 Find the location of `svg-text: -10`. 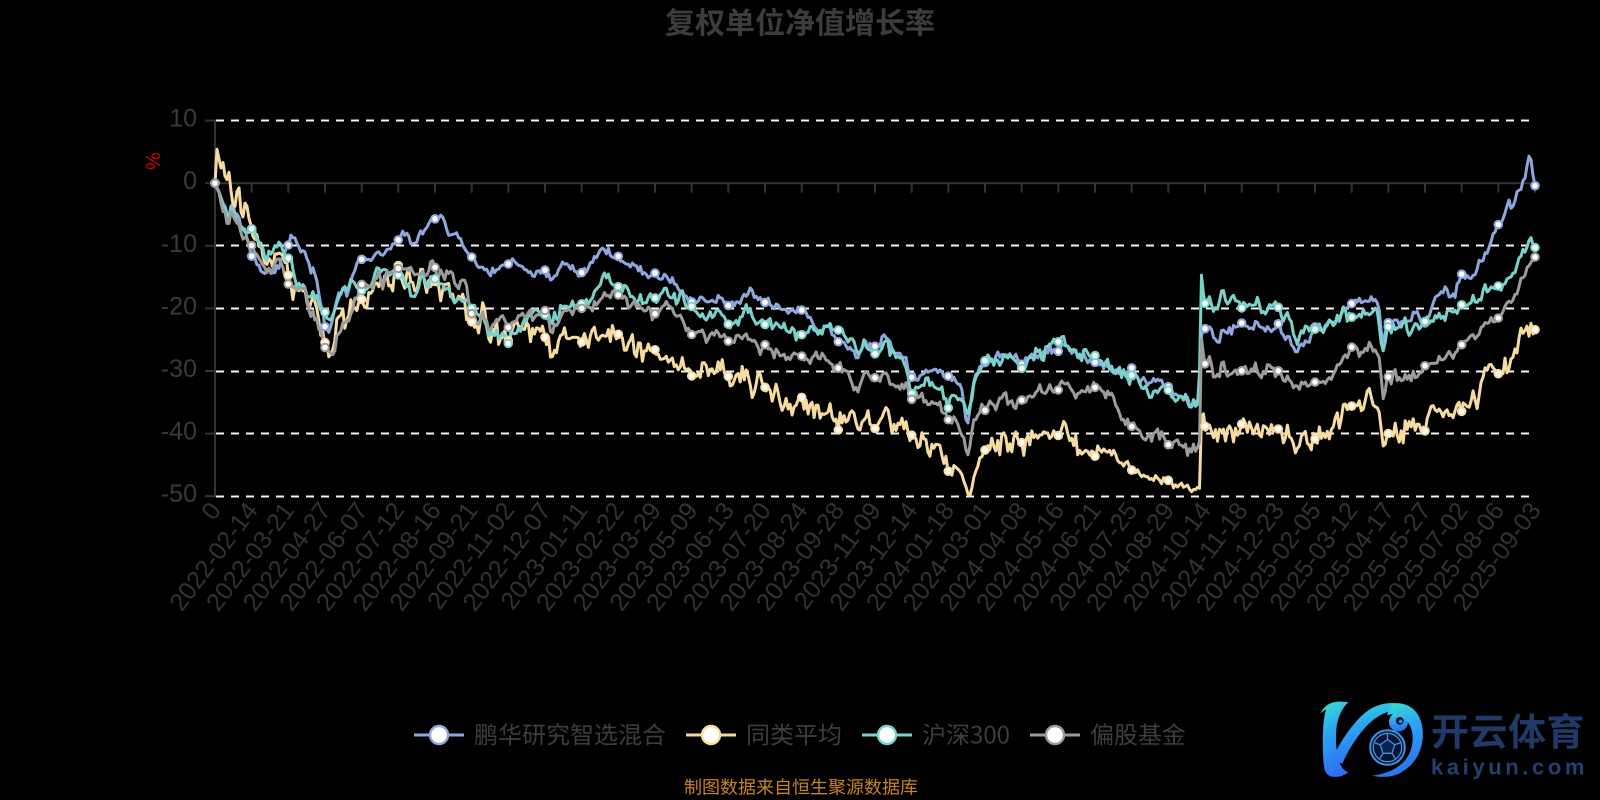

svg-text: -10 is located at coordinates (179, 244).